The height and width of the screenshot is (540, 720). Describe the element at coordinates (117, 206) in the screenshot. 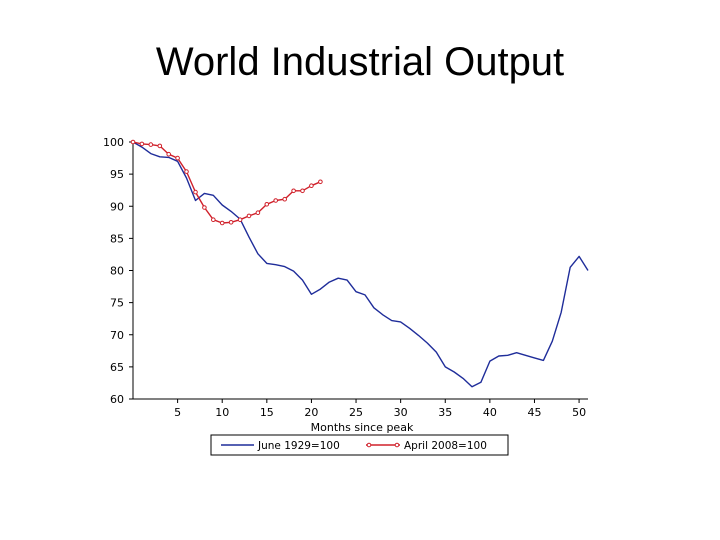

I see `y-tick-label: 90` at that location.